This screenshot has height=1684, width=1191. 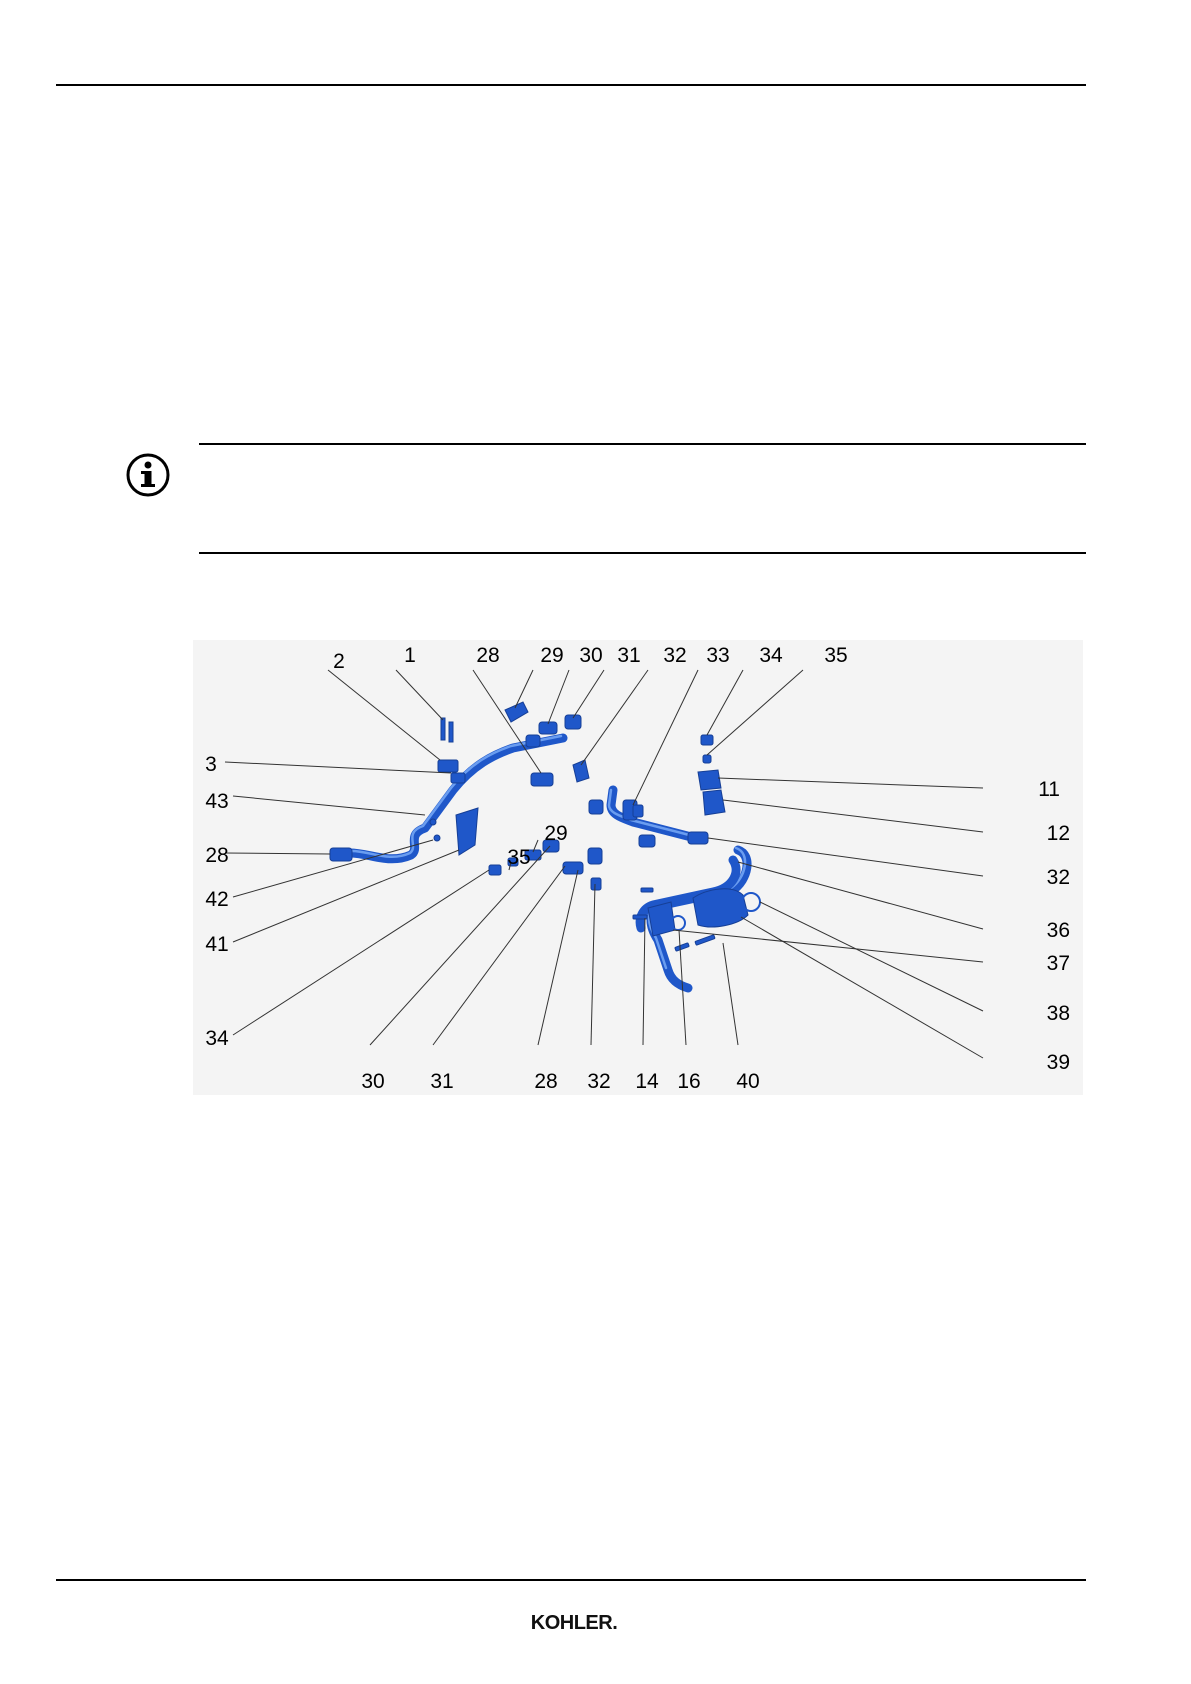 What do you see at coordinates (555, 833) in the screenshot?
I see `callout-29-inner: 29` at bounding box center [555, 833].